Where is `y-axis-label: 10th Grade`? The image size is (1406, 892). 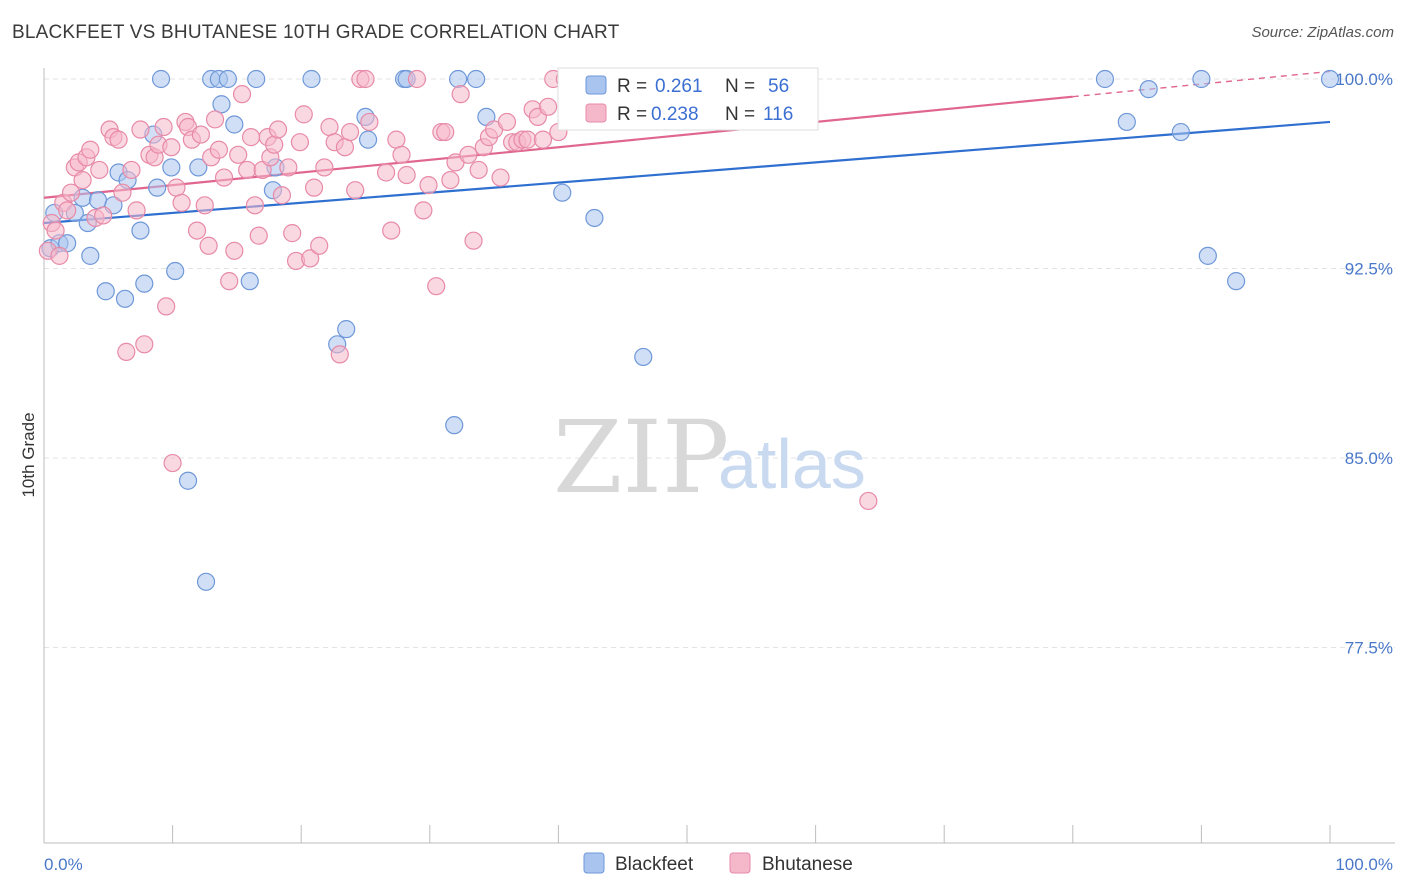
y-axis-label: 10th Grade is located at coordinates (28, 454).